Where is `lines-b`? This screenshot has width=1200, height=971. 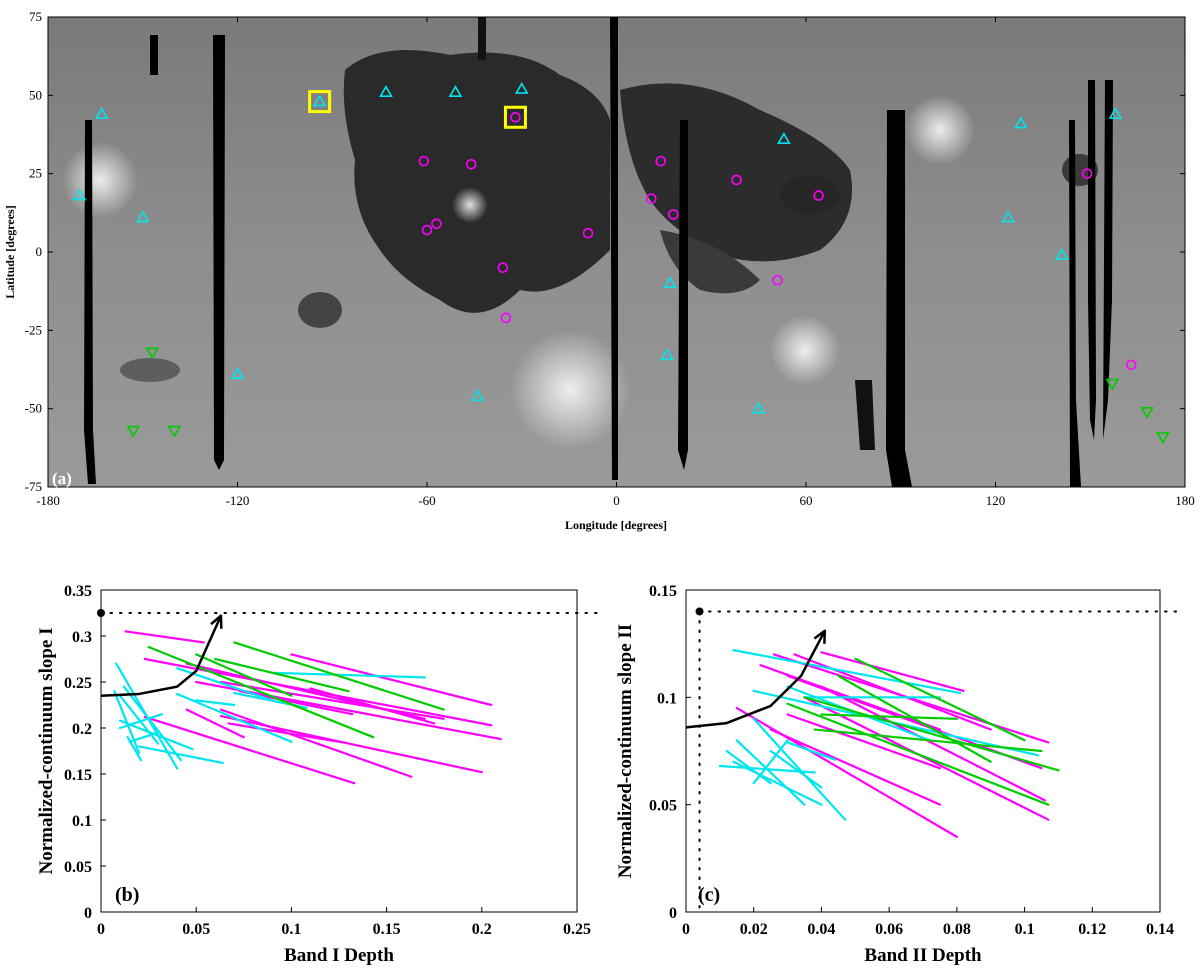
lines-b is located at coordinates (348, 697).